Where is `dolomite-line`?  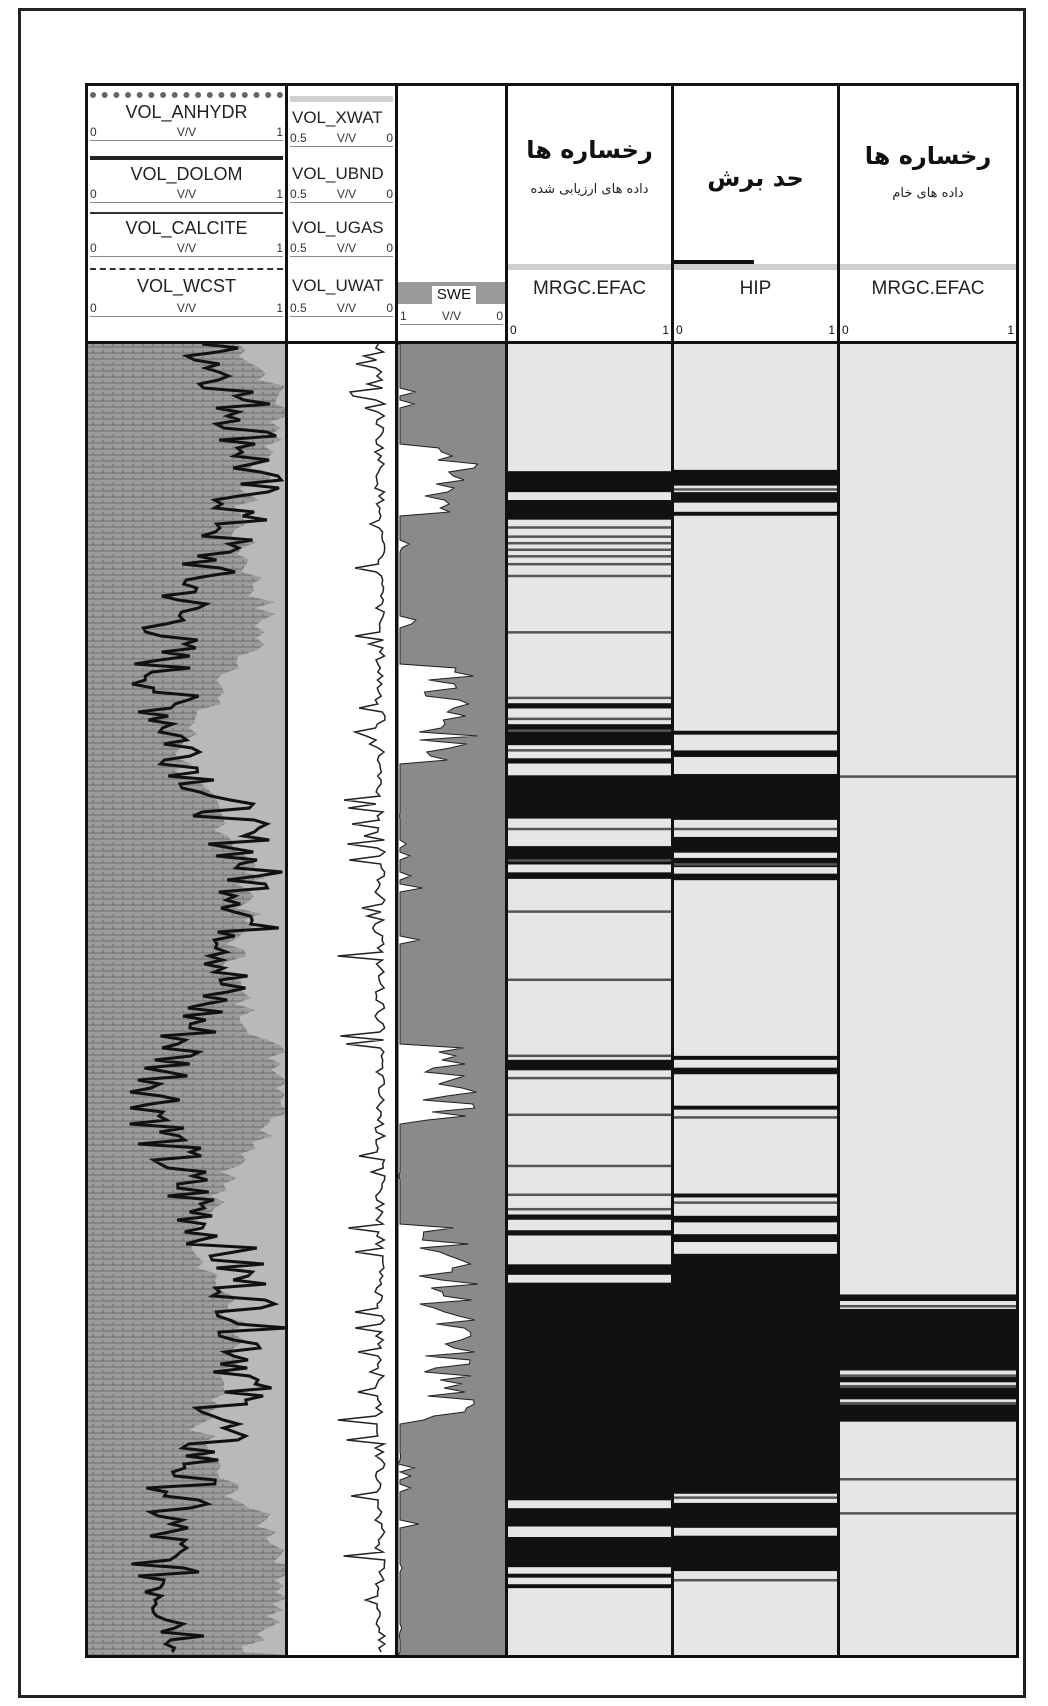 dolomite-line is located at coordinates (186, 158).